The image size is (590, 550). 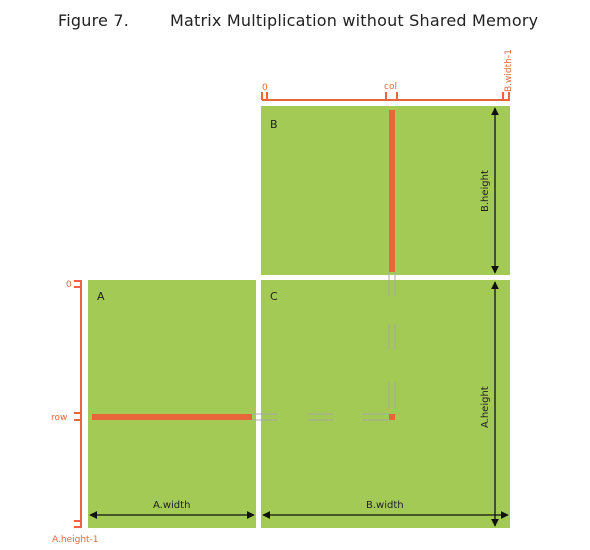 What do you see at coordinates (390, 87) in the screenshot?
I see `col-label: col` at bounding box center [390, 87].